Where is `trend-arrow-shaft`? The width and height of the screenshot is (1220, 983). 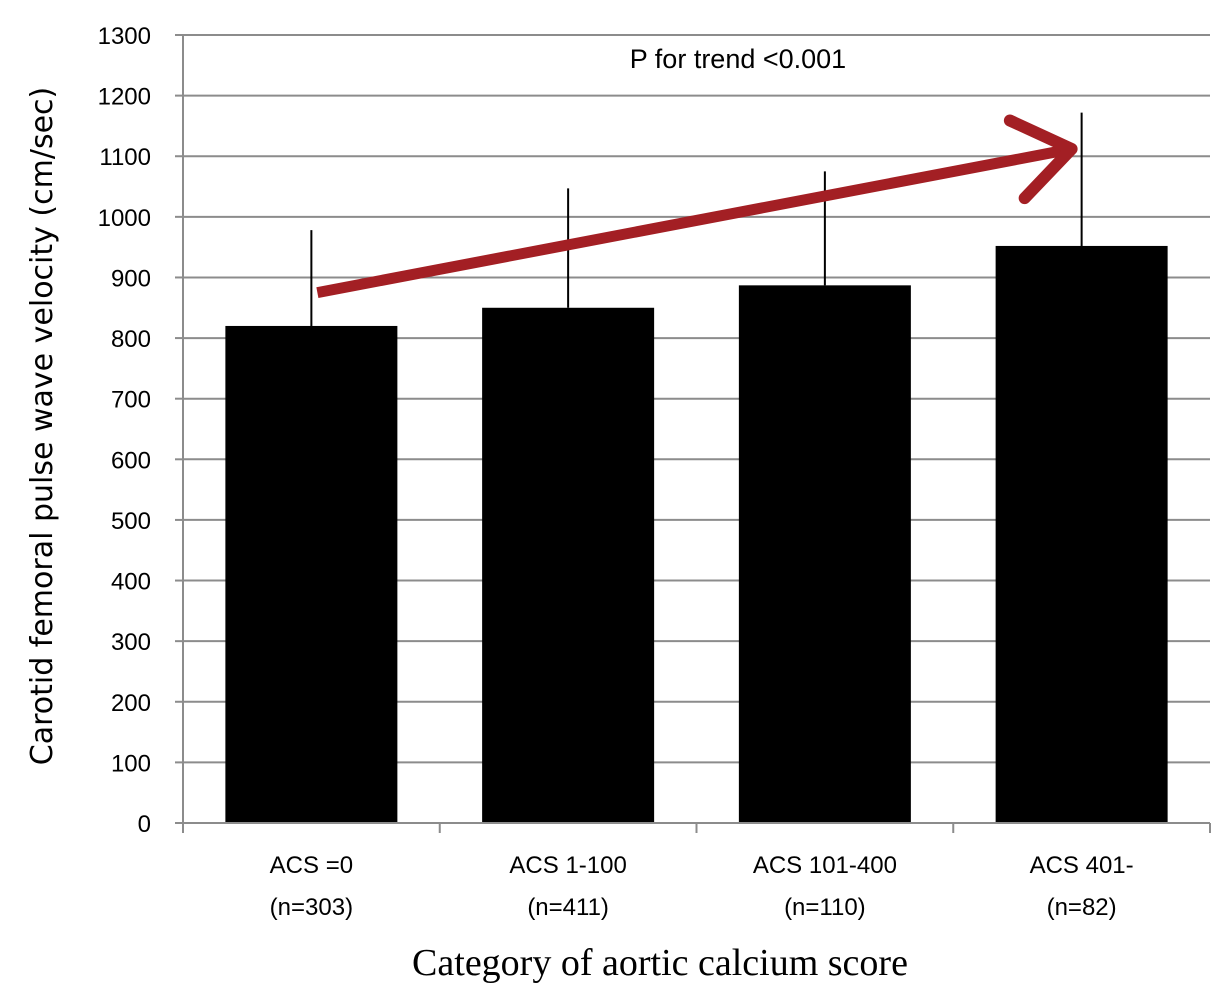
trend-arrow-shaft is located at coordinates (694, 221).